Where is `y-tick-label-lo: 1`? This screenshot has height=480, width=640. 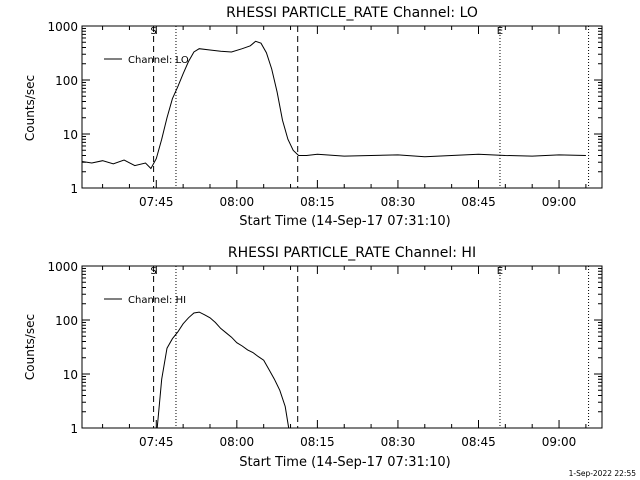
y-tick-label-lo: 1 is located at coordinates (74, 189).